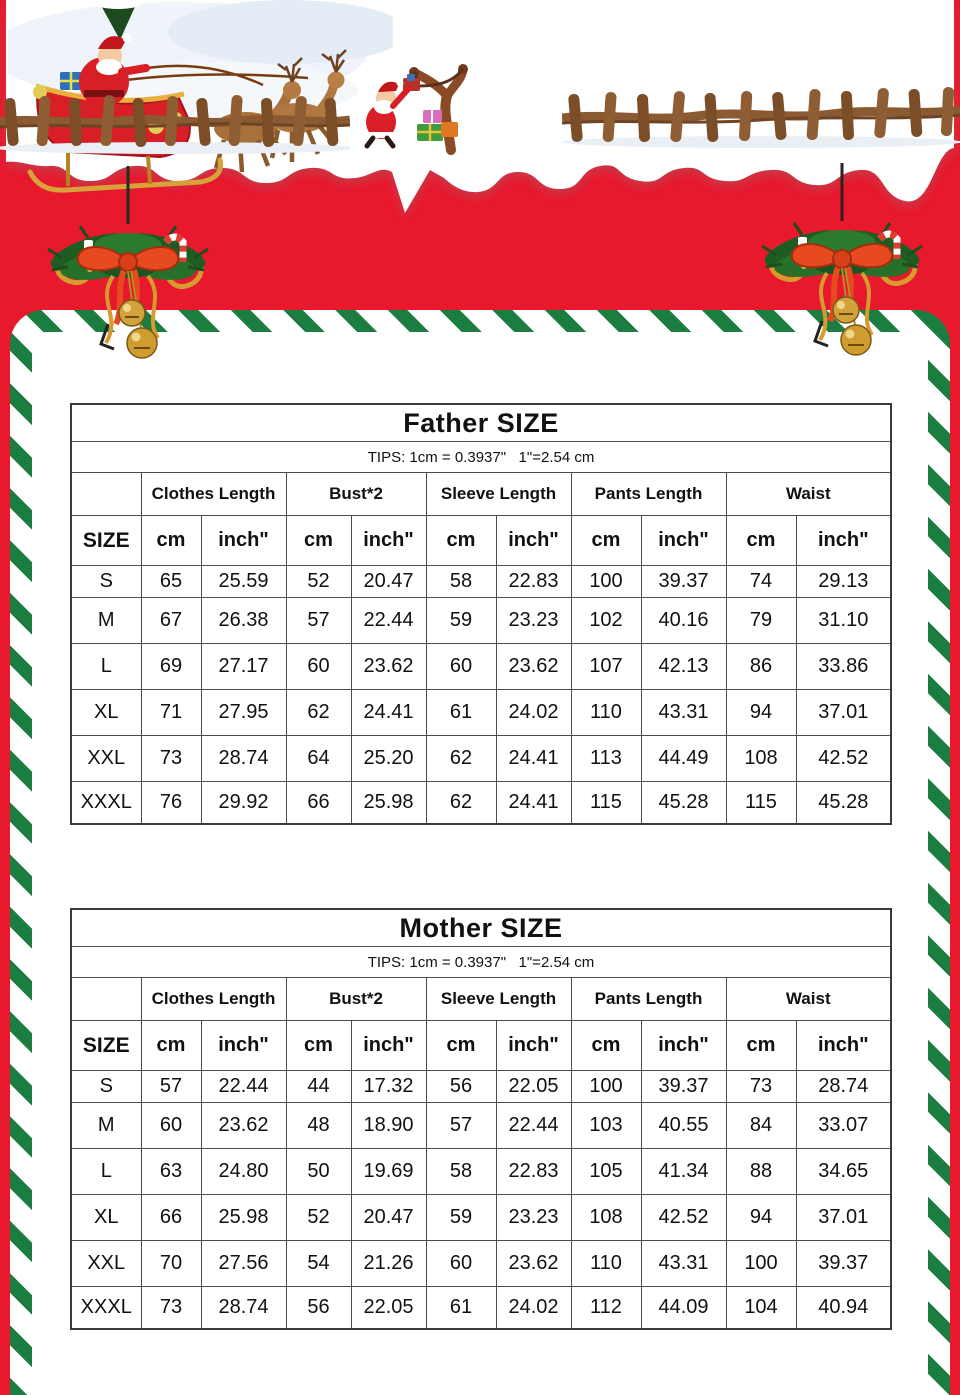 This screenshot has height=1395, width=960. What do you see at coordinates (416, 109) in the screenshot?
I see `santa-slingshot-icon` at bounding box center [416, 109].